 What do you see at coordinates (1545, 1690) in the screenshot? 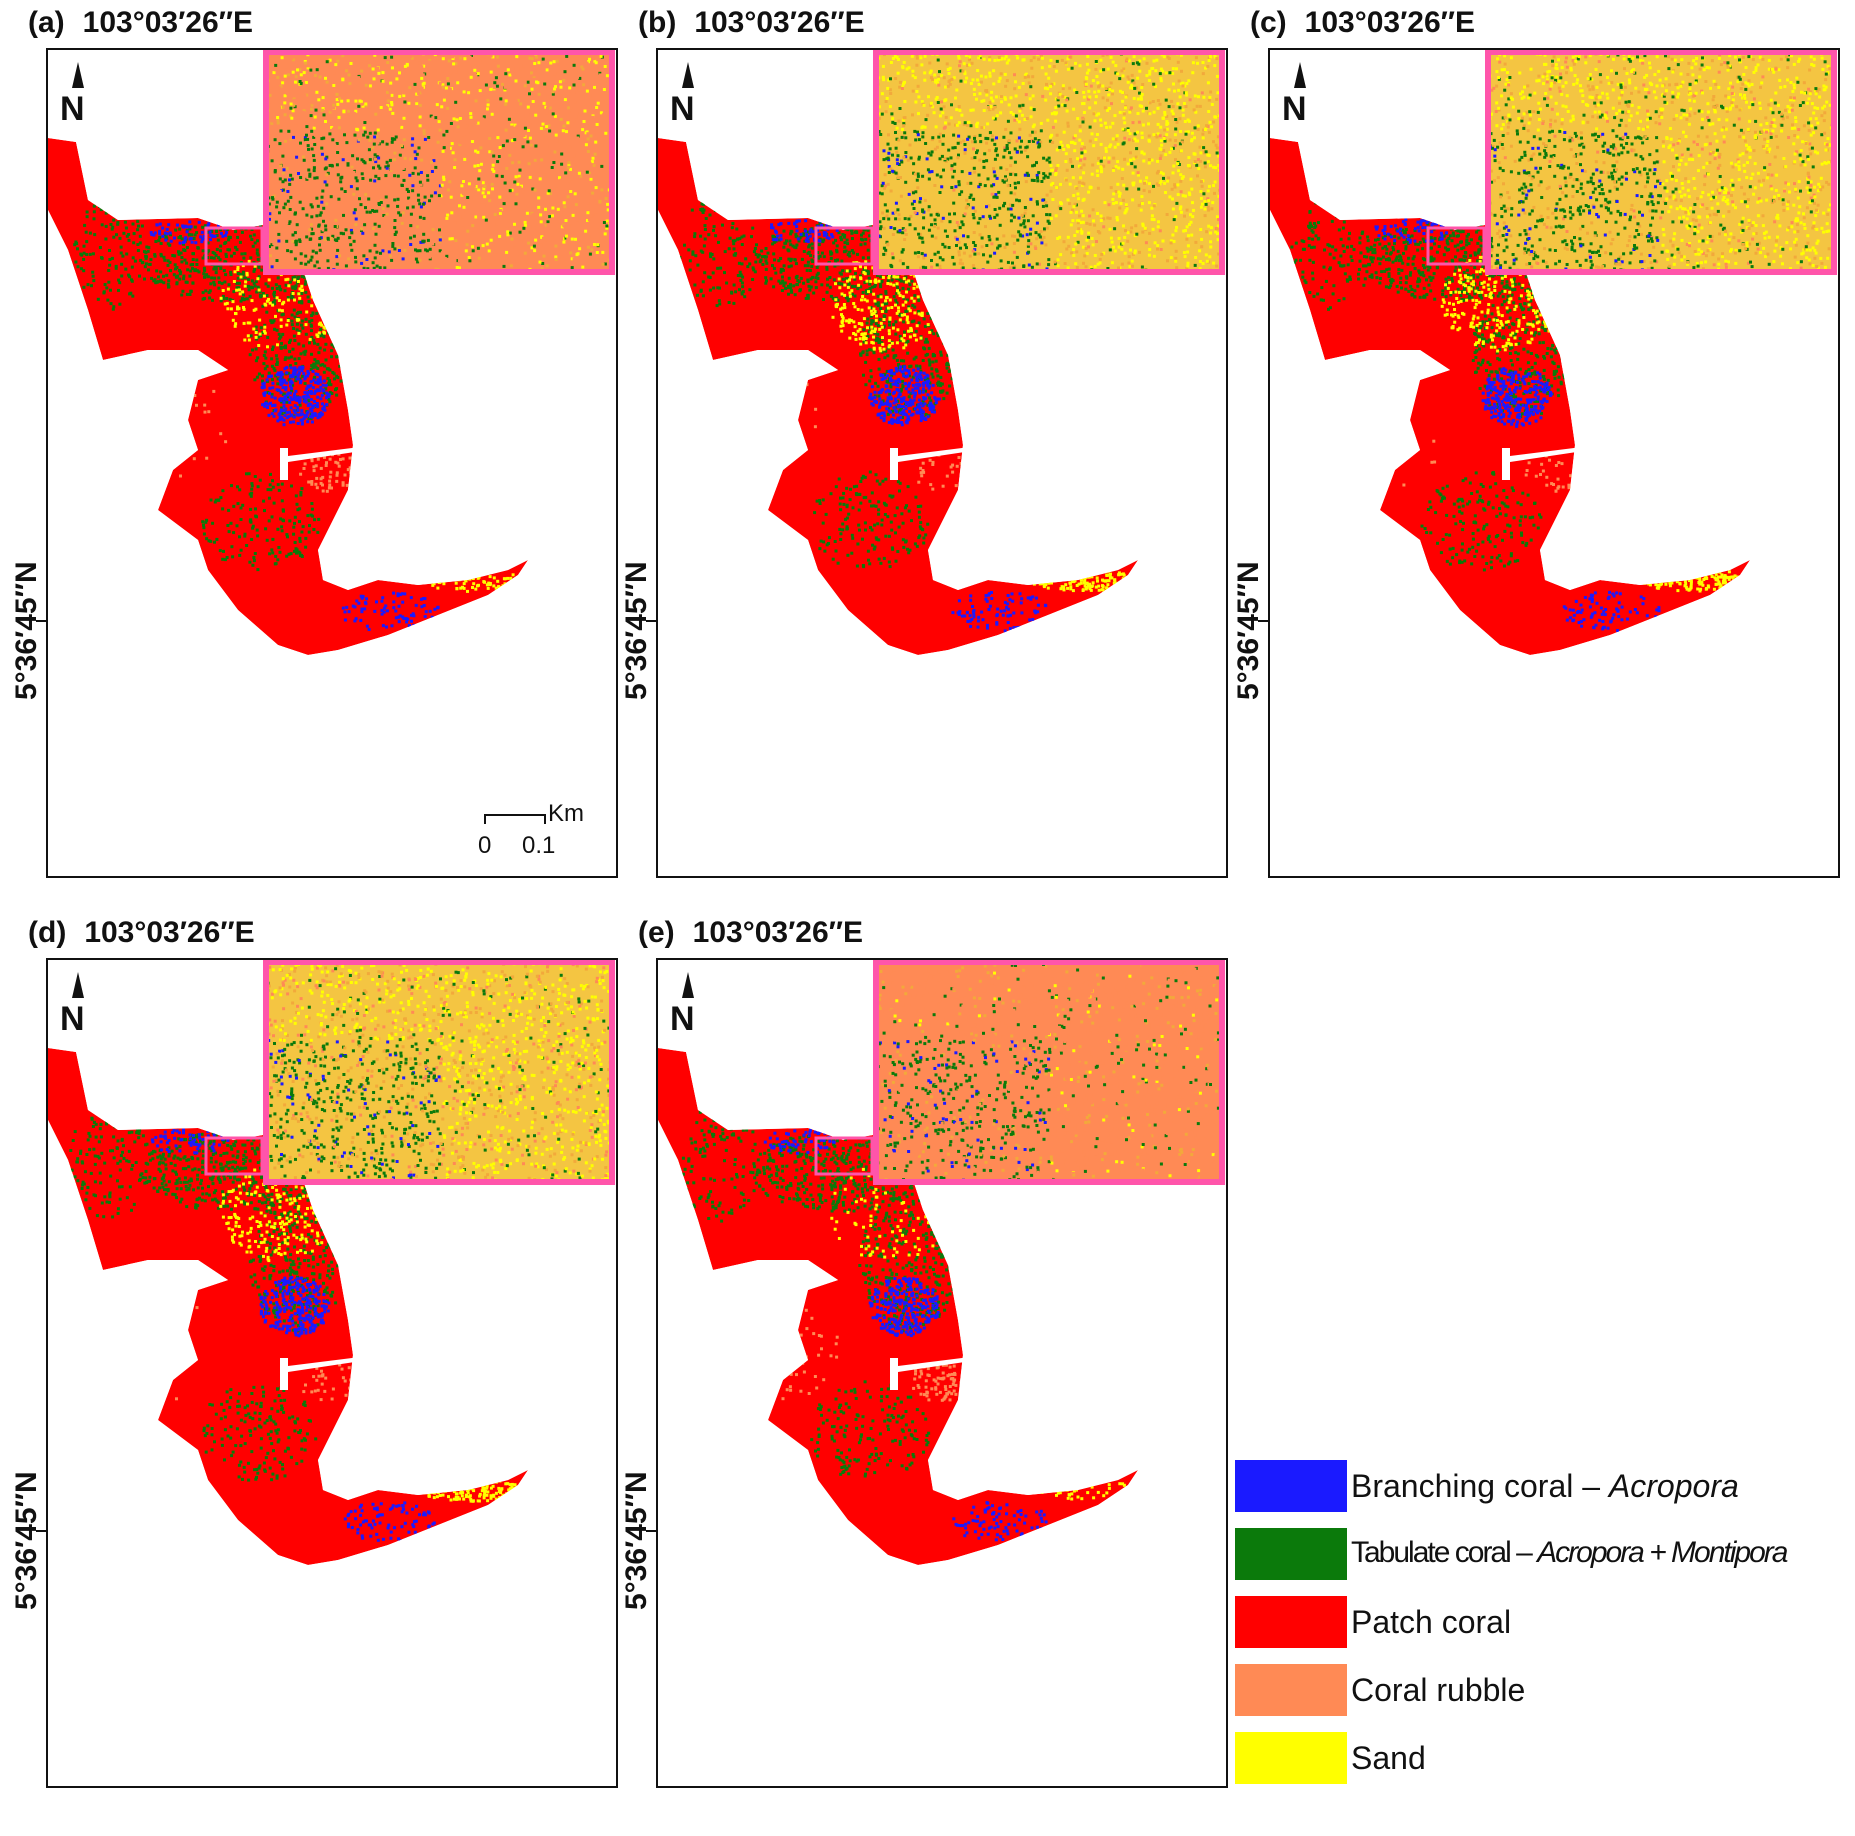
I see `legend-item-rubble: Coral rubble` at bounding box center [1545, 1690].